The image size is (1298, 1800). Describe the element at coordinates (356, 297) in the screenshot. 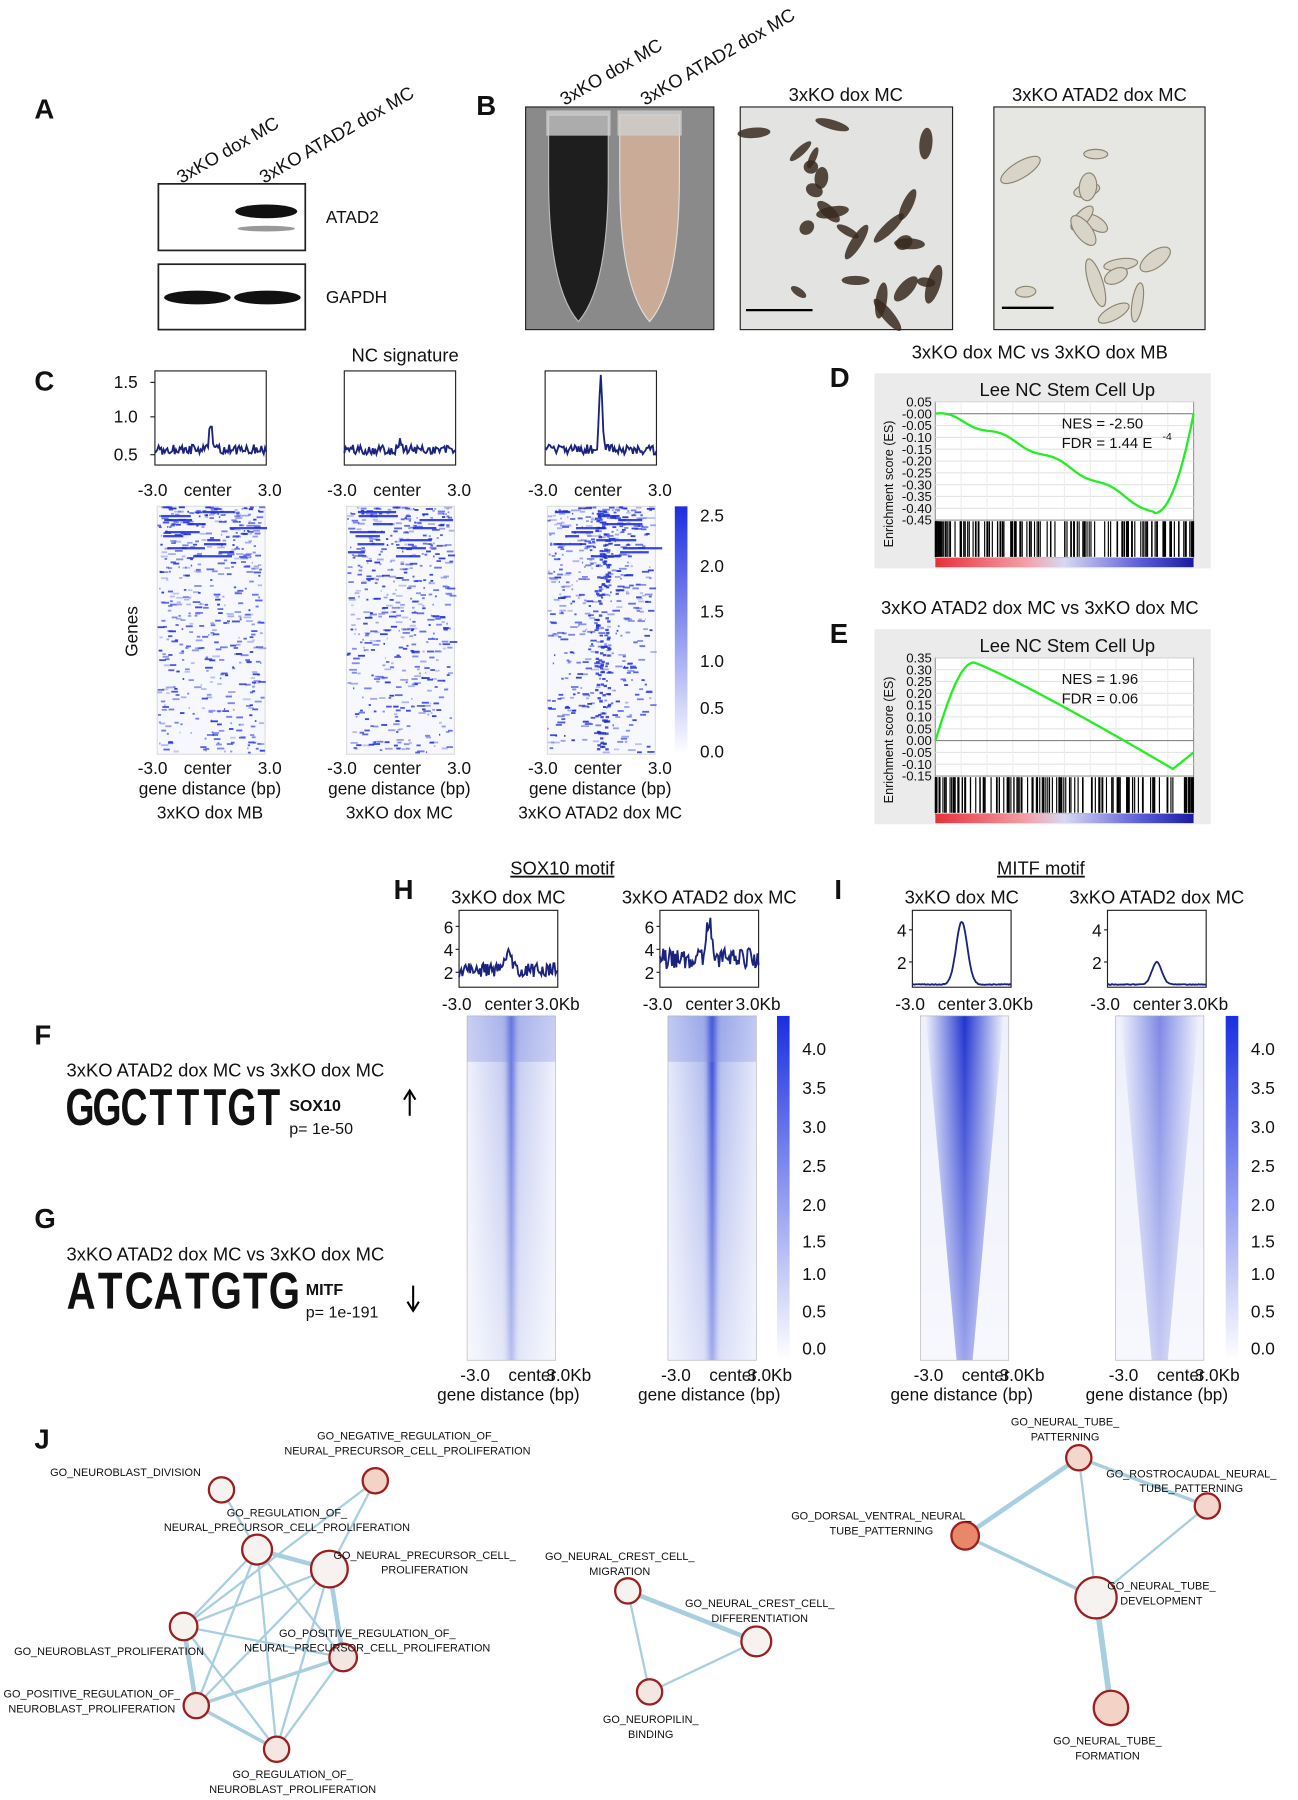

I see `blot-label: GAPDH` at that location.